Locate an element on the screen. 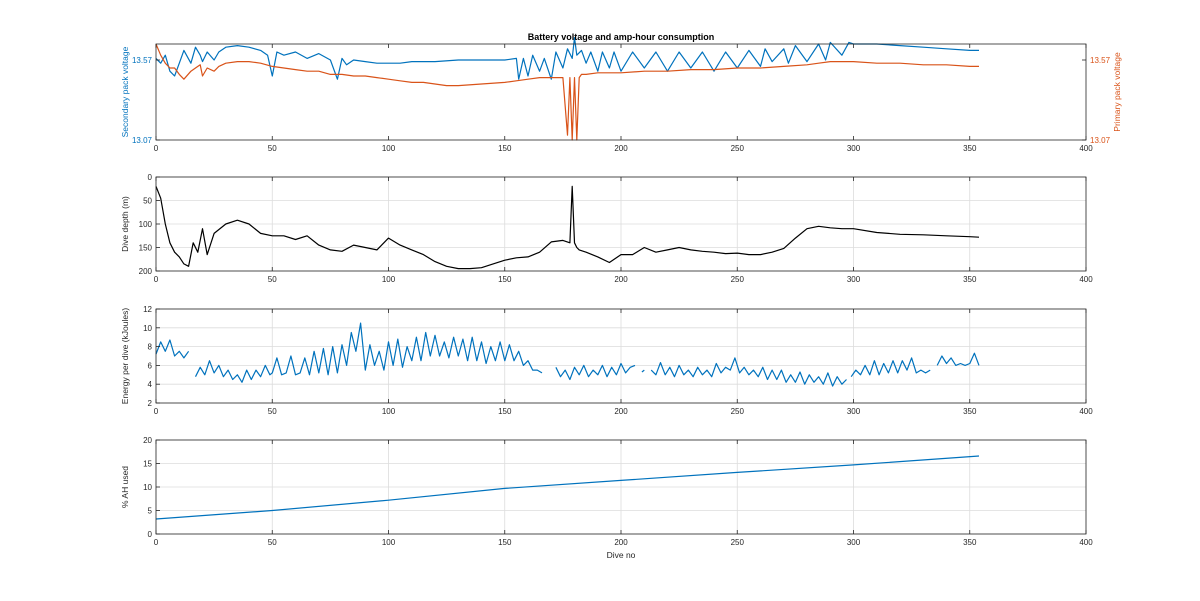 The height and width of the screenshot is (601, 1200). y-right-tick-label: 13.07 is located at coordinates (1100, 140).